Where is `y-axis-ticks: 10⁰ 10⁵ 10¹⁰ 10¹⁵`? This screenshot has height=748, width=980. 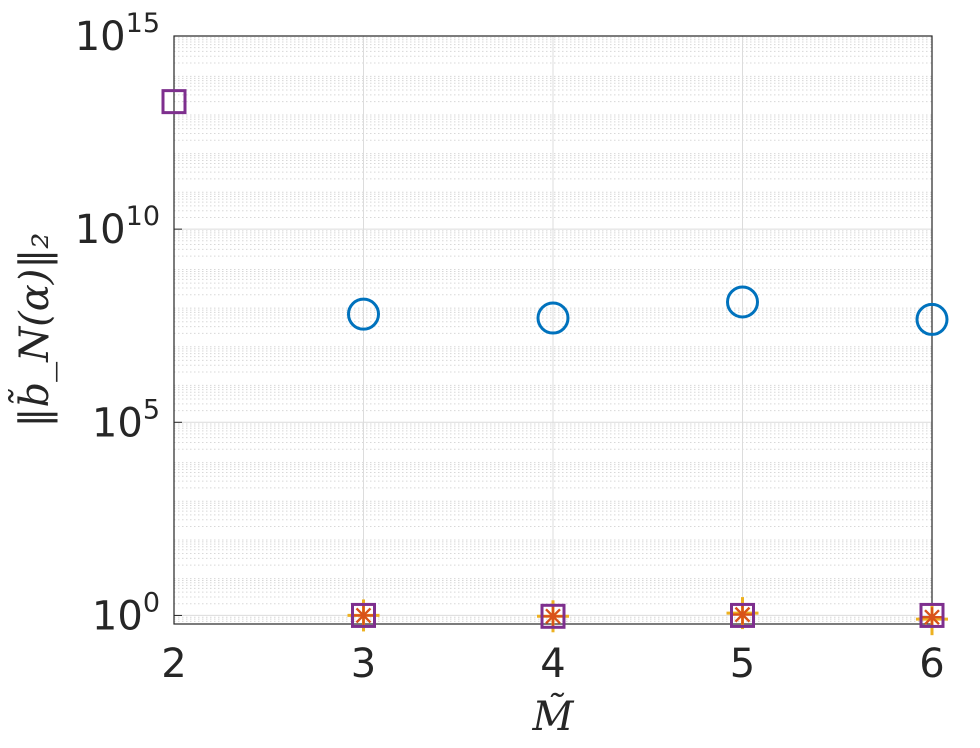 y-axis-ticks: 10⁰ 10⁵ 10¹⁰ 10¹⁵ is located at coordinates (128, 323).